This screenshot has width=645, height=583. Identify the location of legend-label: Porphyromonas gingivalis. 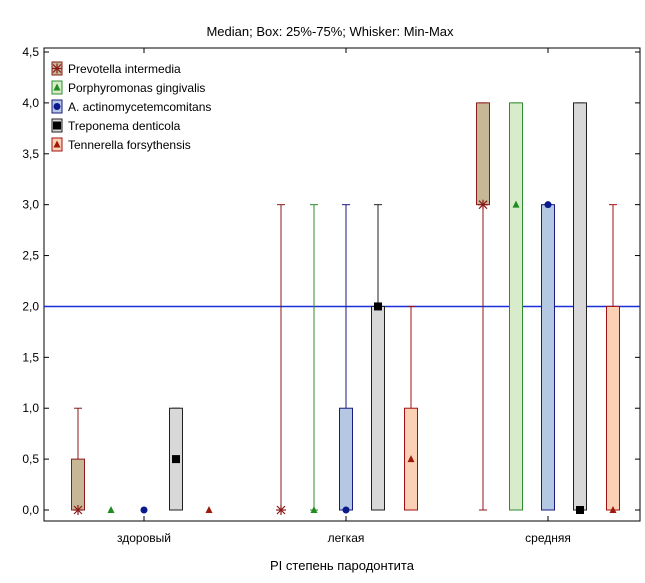
(136, 88).